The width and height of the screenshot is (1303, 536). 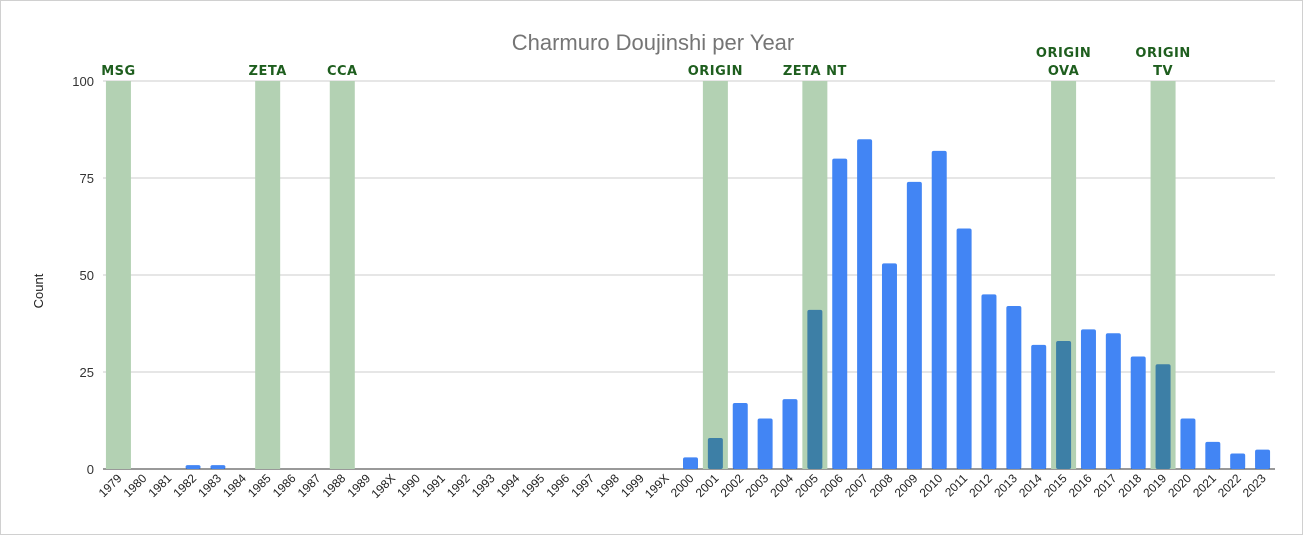 I want to click on x-tick-1987: 1987, so click(x=309, y=485).